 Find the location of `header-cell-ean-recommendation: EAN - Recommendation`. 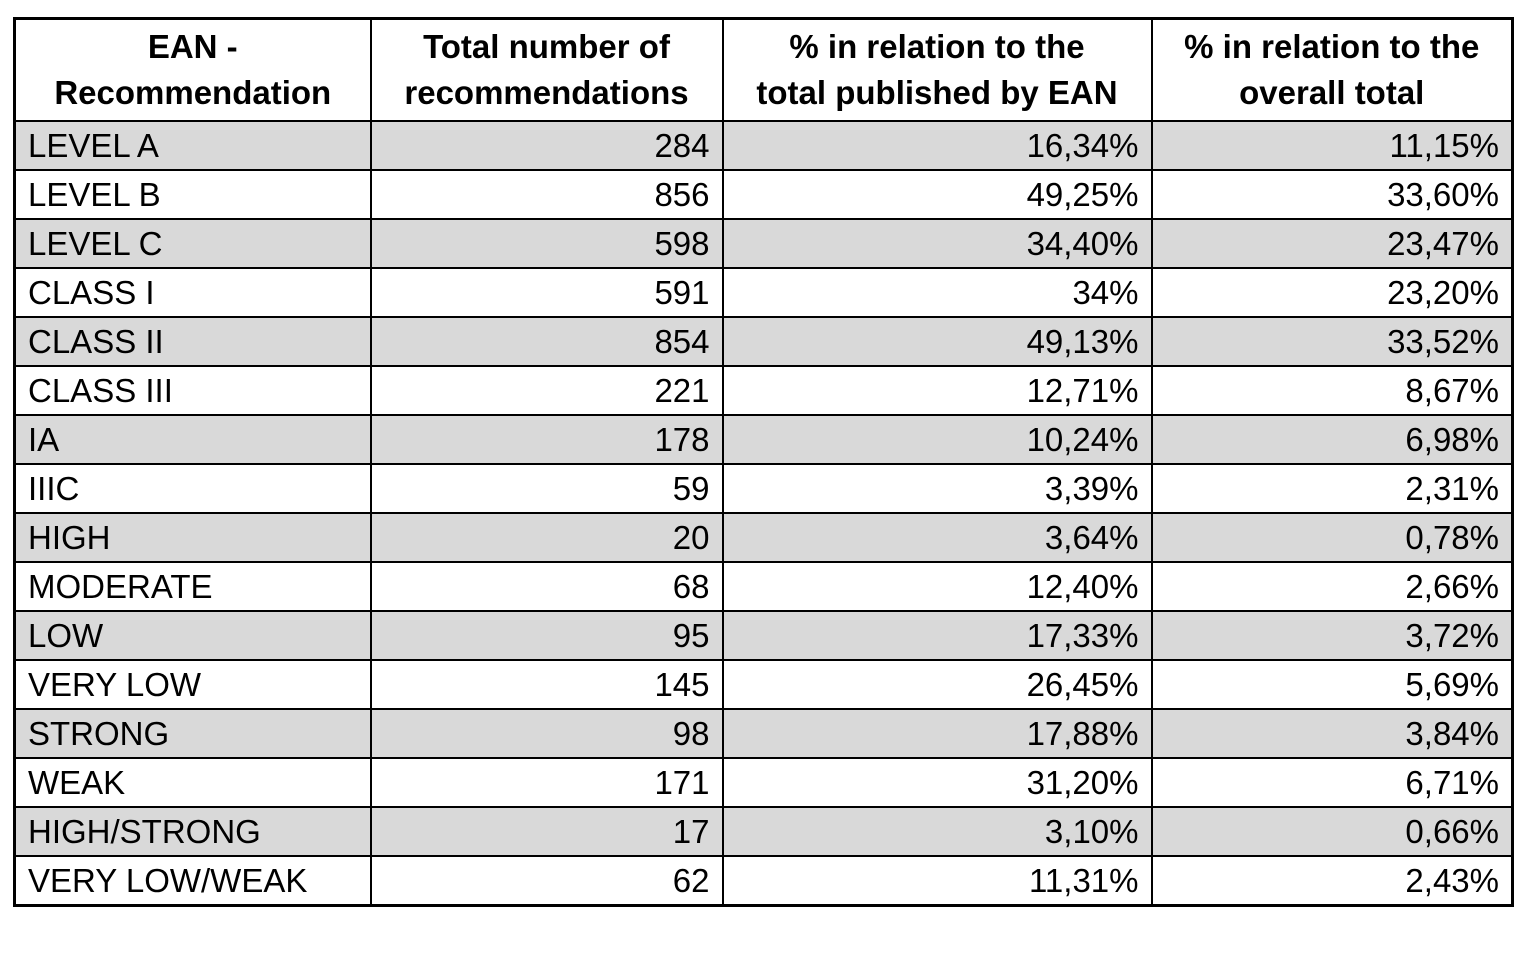

header-cell-ean-recommendation: EAN - Recommendation is located at coordinates (192, 69).